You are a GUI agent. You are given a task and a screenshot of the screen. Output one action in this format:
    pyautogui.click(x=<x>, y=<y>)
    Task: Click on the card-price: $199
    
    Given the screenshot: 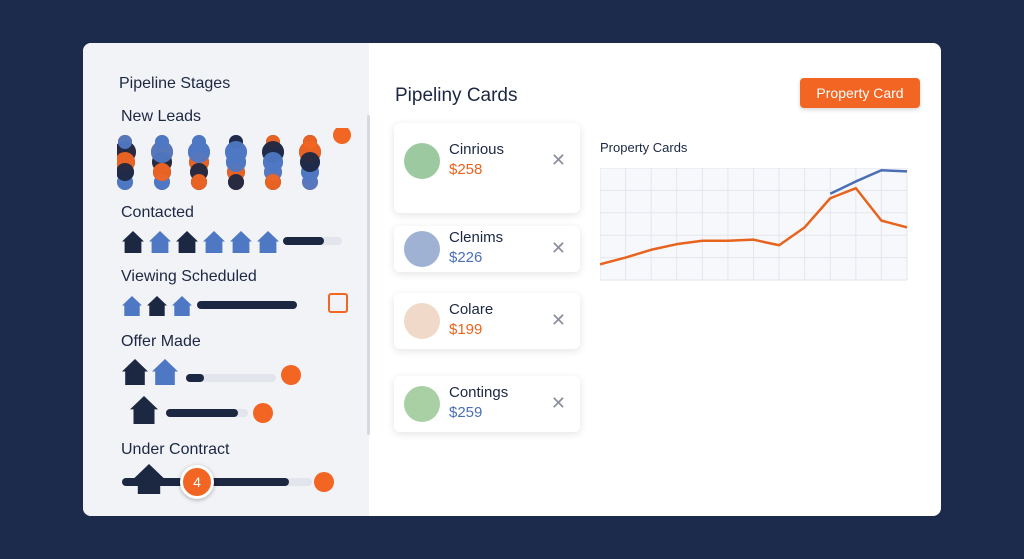 What is the action you would take?
    pyautogui.click(x=466, y=329)
    